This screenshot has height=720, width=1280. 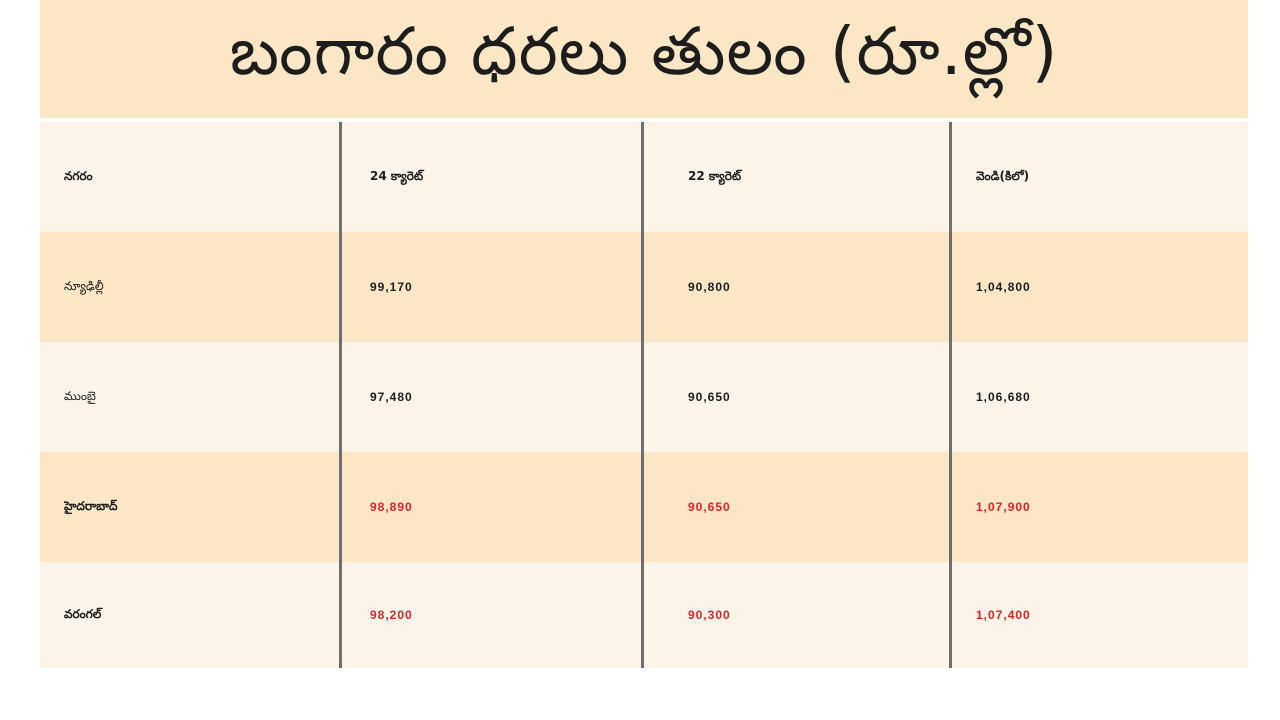 What do you see at coordinates (715, 175) in the screenshot?
I see `header-22-carat: 22 క్యారెట్` at bounding box center [715, 175].